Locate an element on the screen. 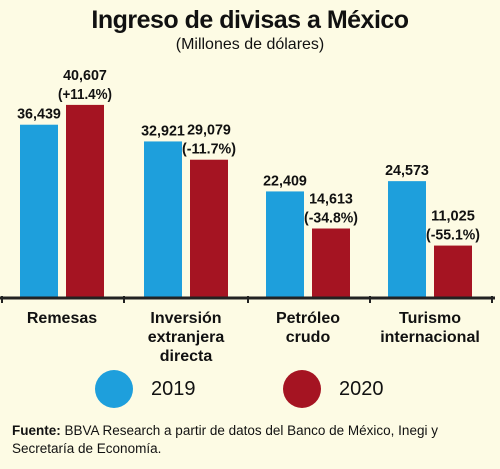 This screenshot has width=500, height=469. x-tick-label: Petróleo is located at coordinates (308, 318).